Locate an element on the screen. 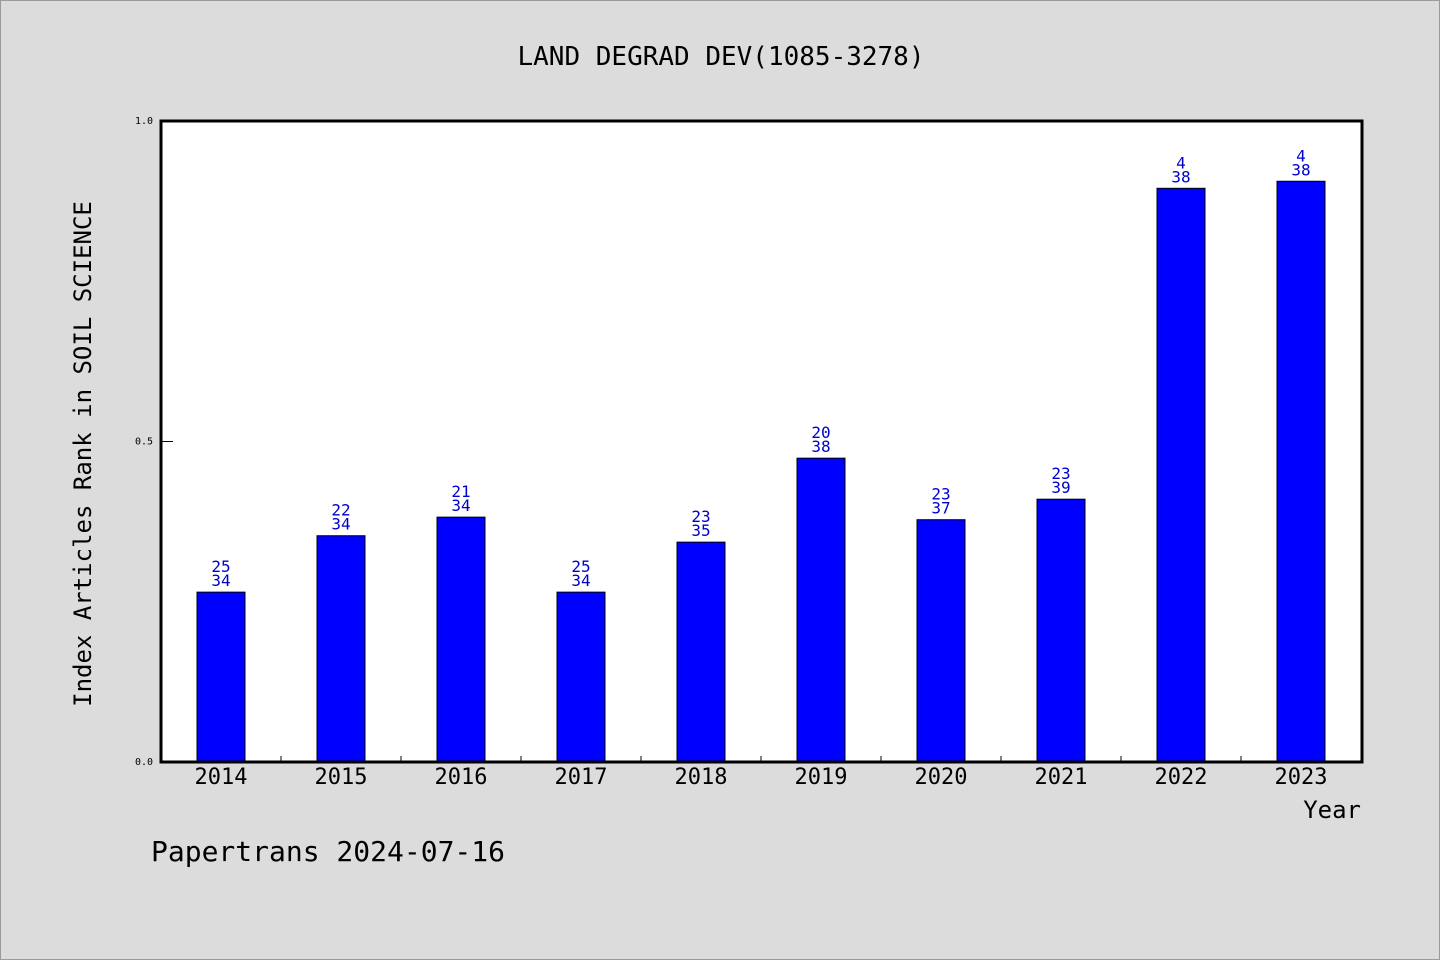 The width and height of the screenshot is (1440, 961). bar-rank-label: 21 is located at coordinates (460, 491).